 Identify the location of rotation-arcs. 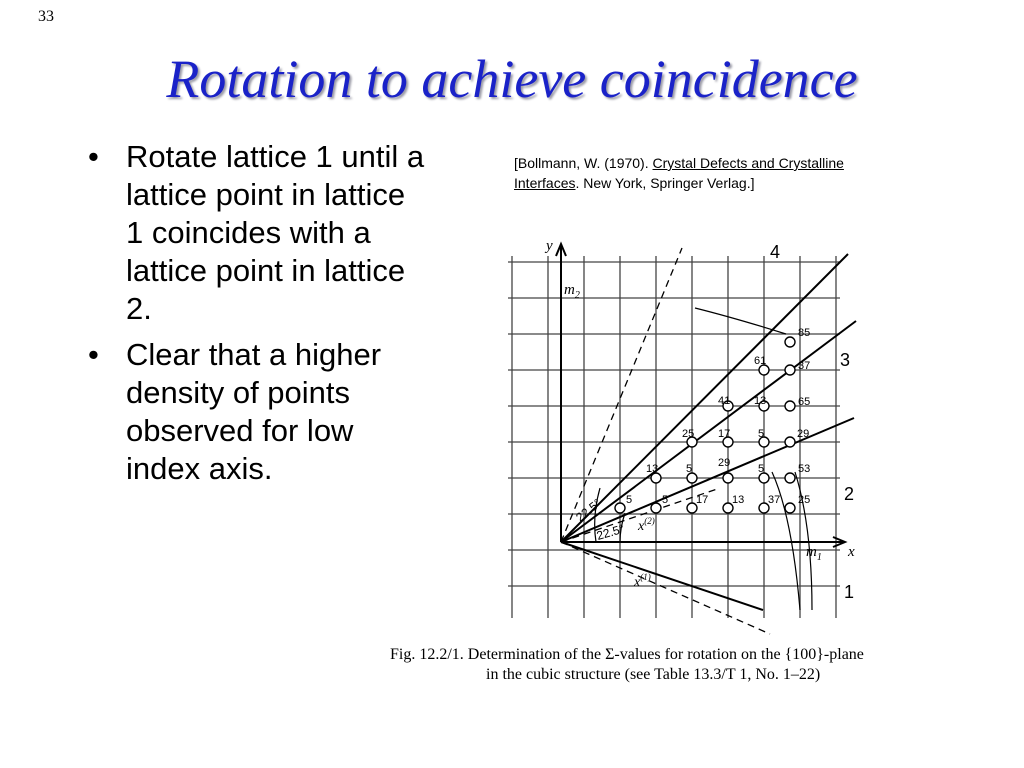
(703, 459).